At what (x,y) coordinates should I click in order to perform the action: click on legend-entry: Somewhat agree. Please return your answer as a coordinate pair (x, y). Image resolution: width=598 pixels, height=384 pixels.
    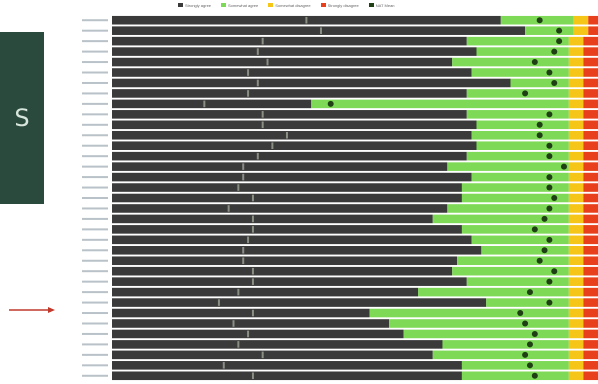
    Looking at the image, I should click on (239, 5).